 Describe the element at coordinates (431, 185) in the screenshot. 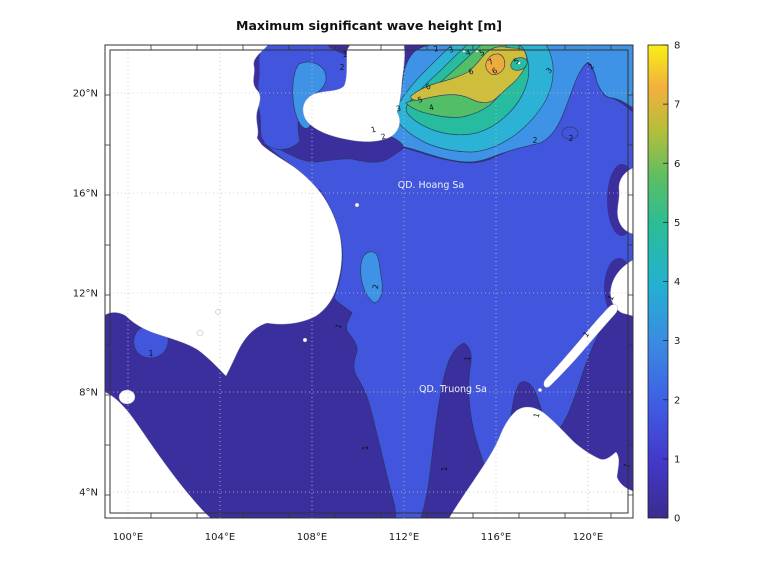

I see `place-label: QD. Hoang Sa` at that location.